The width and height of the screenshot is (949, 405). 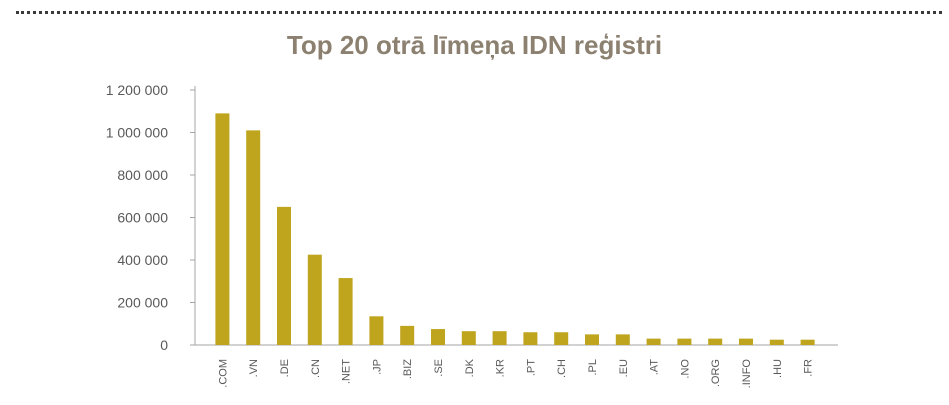 I want to click on bar-dk, so click(x=468, y=338).